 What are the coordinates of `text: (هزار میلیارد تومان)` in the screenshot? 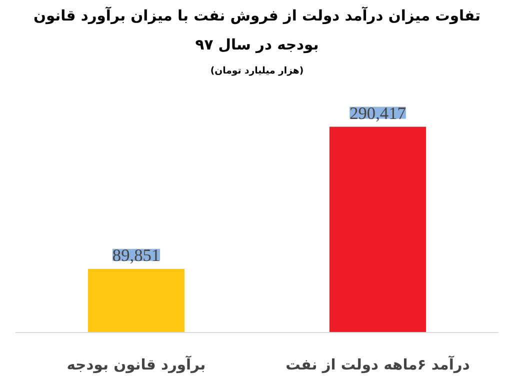 It's located at (257, 71).